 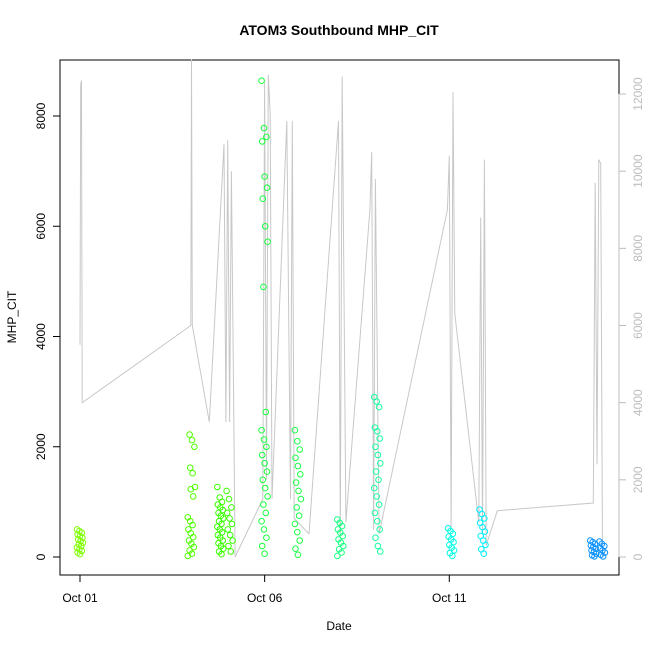 What do you see at coordinates (638, 556) in the screenshot?
I see `y2-tick-label: 0` at bounding box center [638, 556].